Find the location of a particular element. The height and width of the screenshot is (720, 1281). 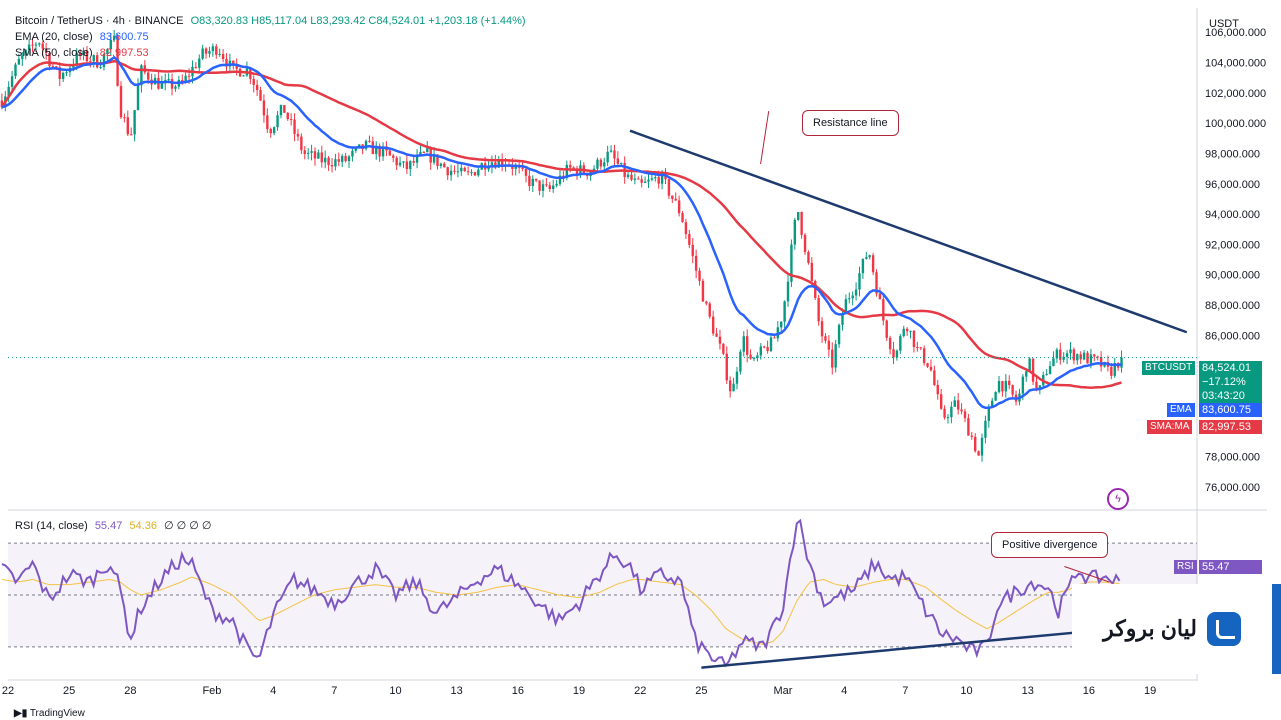

symbol-tag: BTCUSDT is located at coordinates (1169, 368).